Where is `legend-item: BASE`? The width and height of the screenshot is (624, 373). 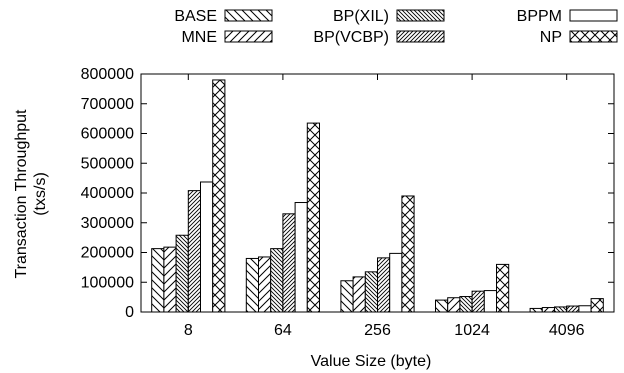 legend-item: BASE is located at coordinates (223, 16).